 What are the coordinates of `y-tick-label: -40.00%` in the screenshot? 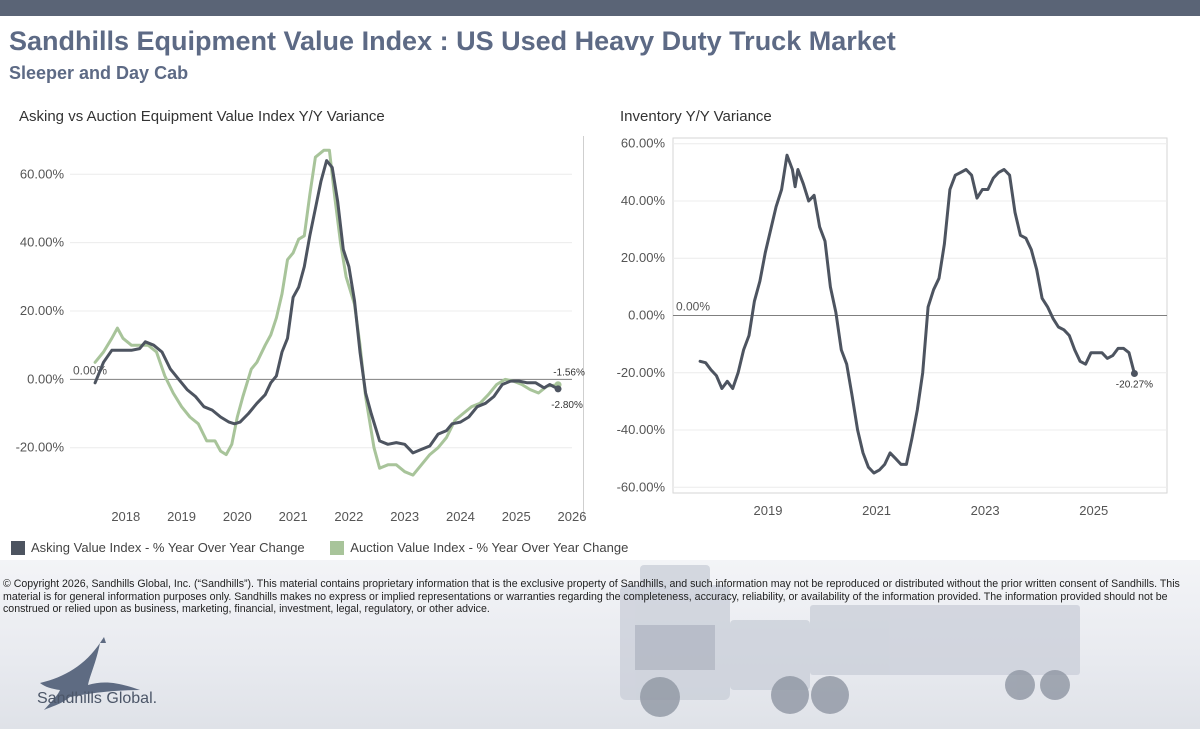 It's located at (641, 429).